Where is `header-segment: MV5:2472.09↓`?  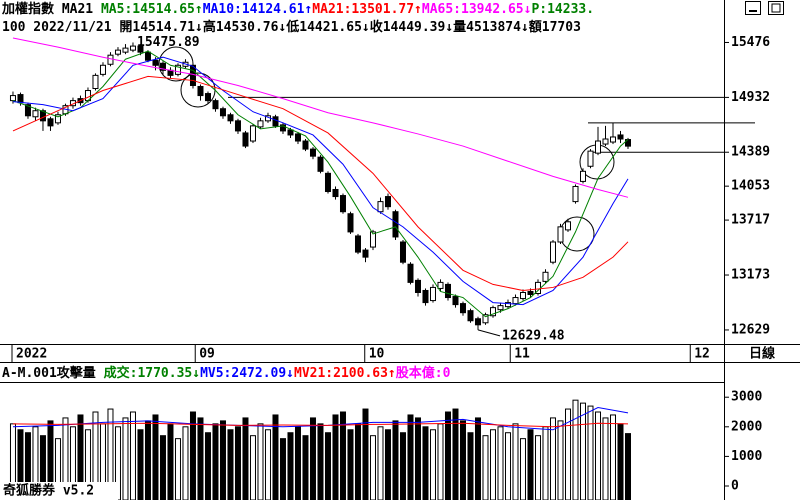 header-segment: MV5:2472.09↓ is located at coordinates (247, 373).